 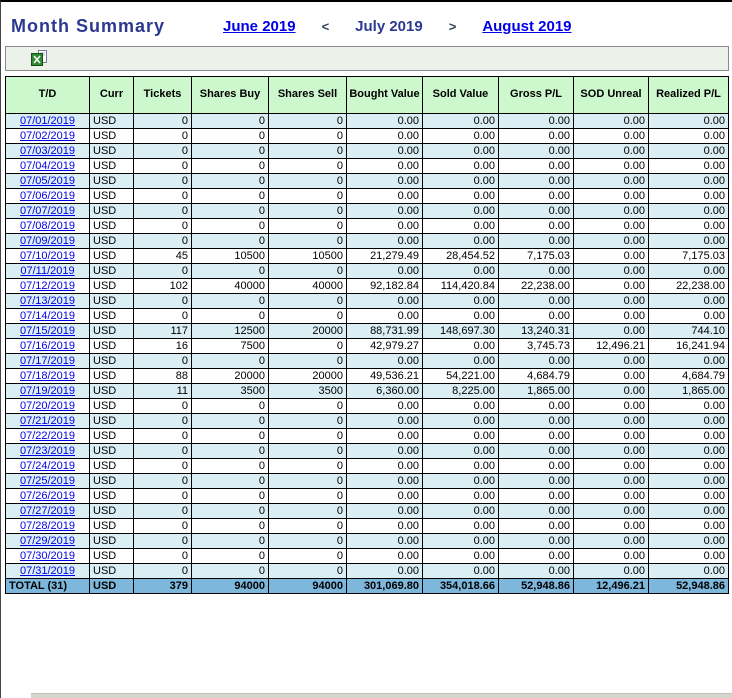 What do you see at coordinates (47, 166) in the screenshot?
I see `trade-date-link: 07/04/2019` at bounding box center [47, 166].